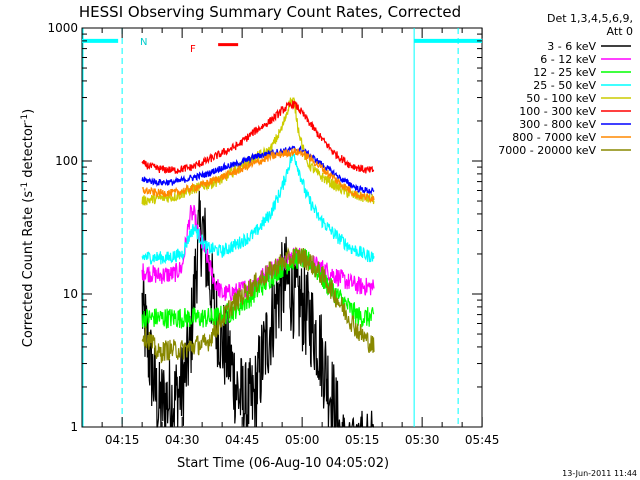 The height and width of the screenshot is (480, 640). What do you see at coordinates (564, 72) in the screenshot?
I see `legend-entry-label: 12 - 25 keV` at bounding box center [564, 72].